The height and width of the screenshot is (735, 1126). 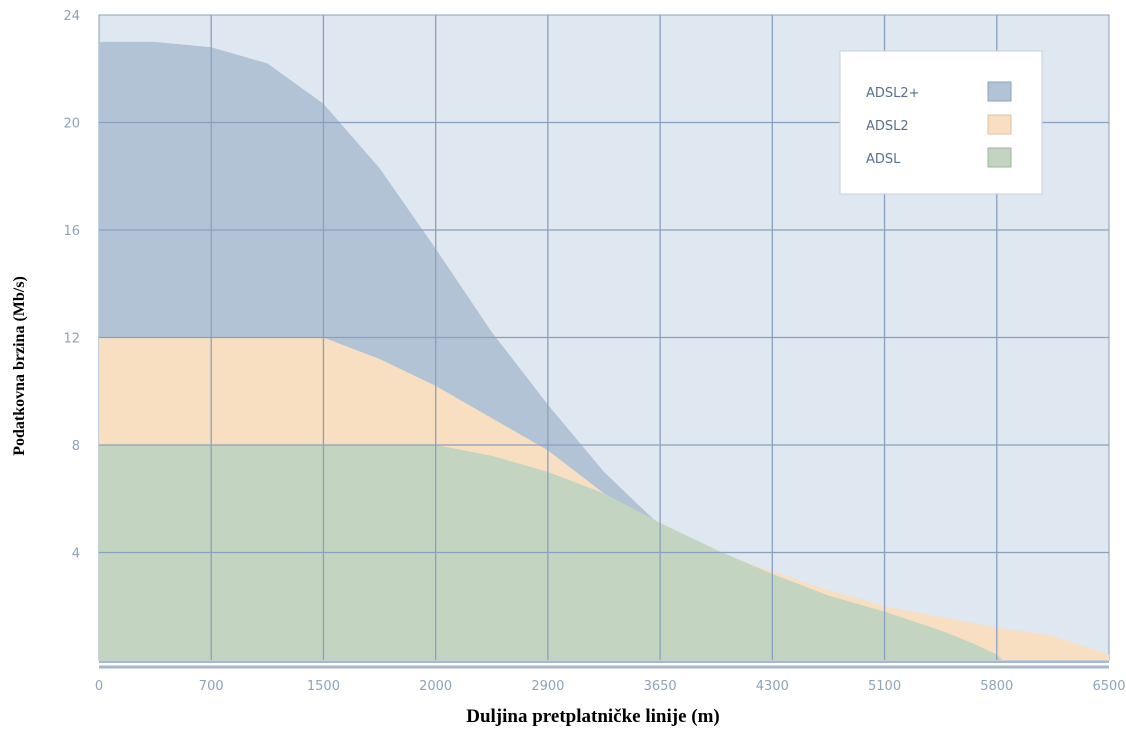 I want to click on legend: ADSL2+ ADSL2 ADSL, so click(x=941, y=122).